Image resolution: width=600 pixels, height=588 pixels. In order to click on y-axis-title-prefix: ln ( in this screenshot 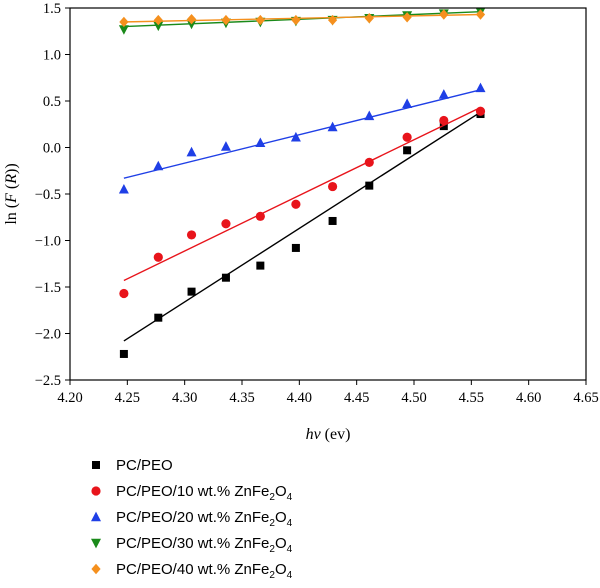, I will do `click(11, 214)`.